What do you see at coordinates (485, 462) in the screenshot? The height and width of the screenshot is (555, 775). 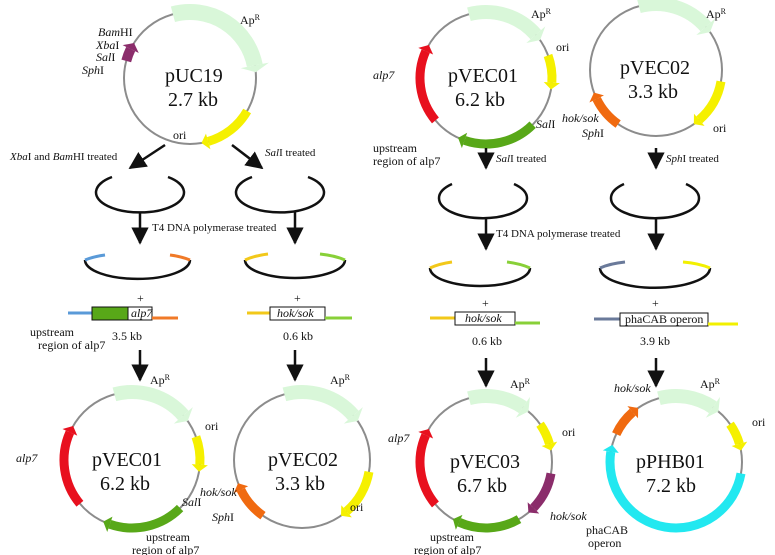 I see `plasmid-name: pVEC03` at bounding box center [485, 462].